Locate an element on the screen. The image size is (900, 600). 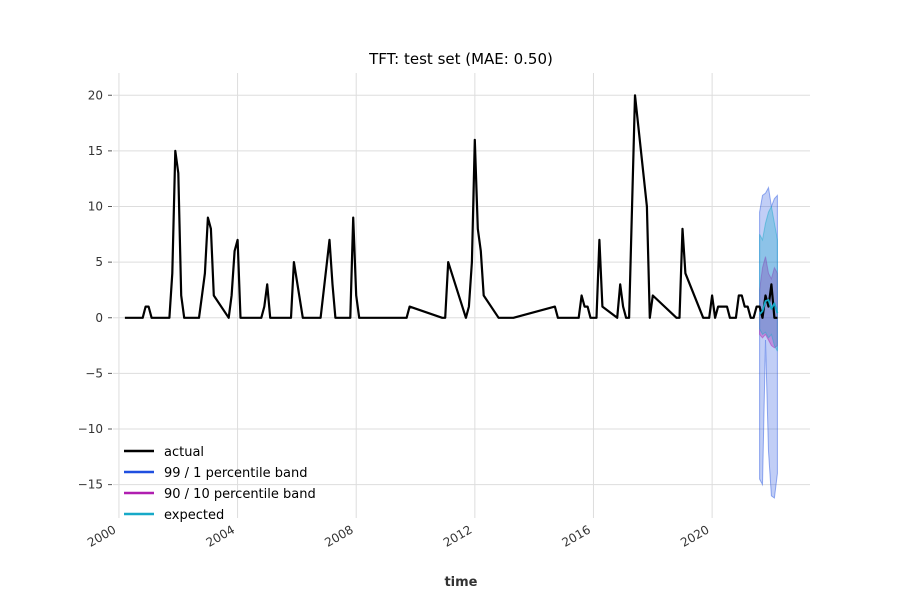
legend-label: expected is located at coordinates (194, 515).